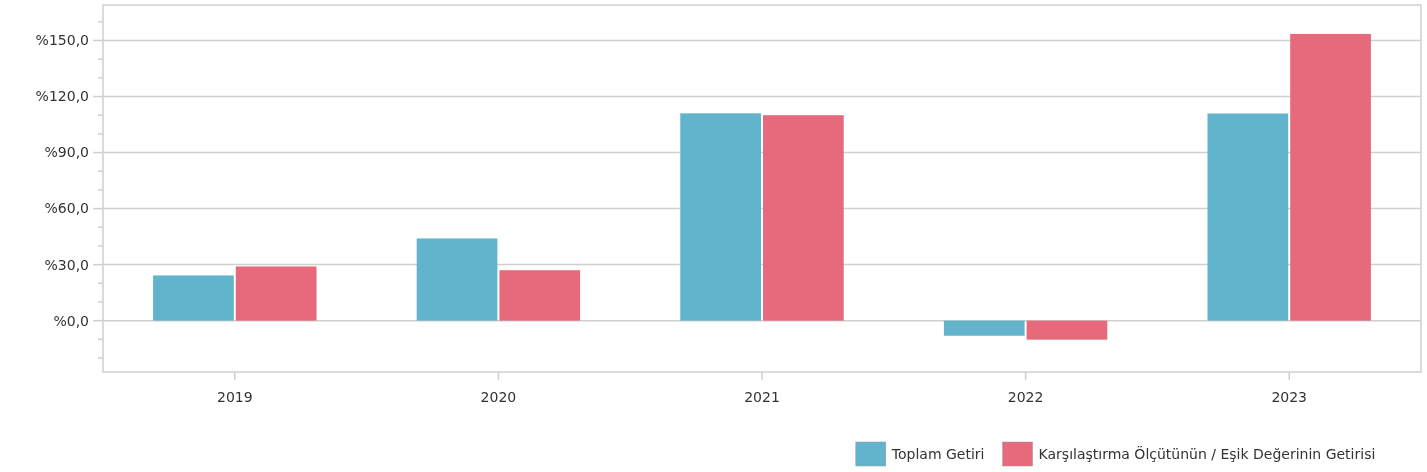 Image resolution: width=1427 pixels, height=472 pixels. I want to click on legend-label: Karşılaştırma Ölçütünün / Eşik Değerinin Getirisi, so click(1207, 453).